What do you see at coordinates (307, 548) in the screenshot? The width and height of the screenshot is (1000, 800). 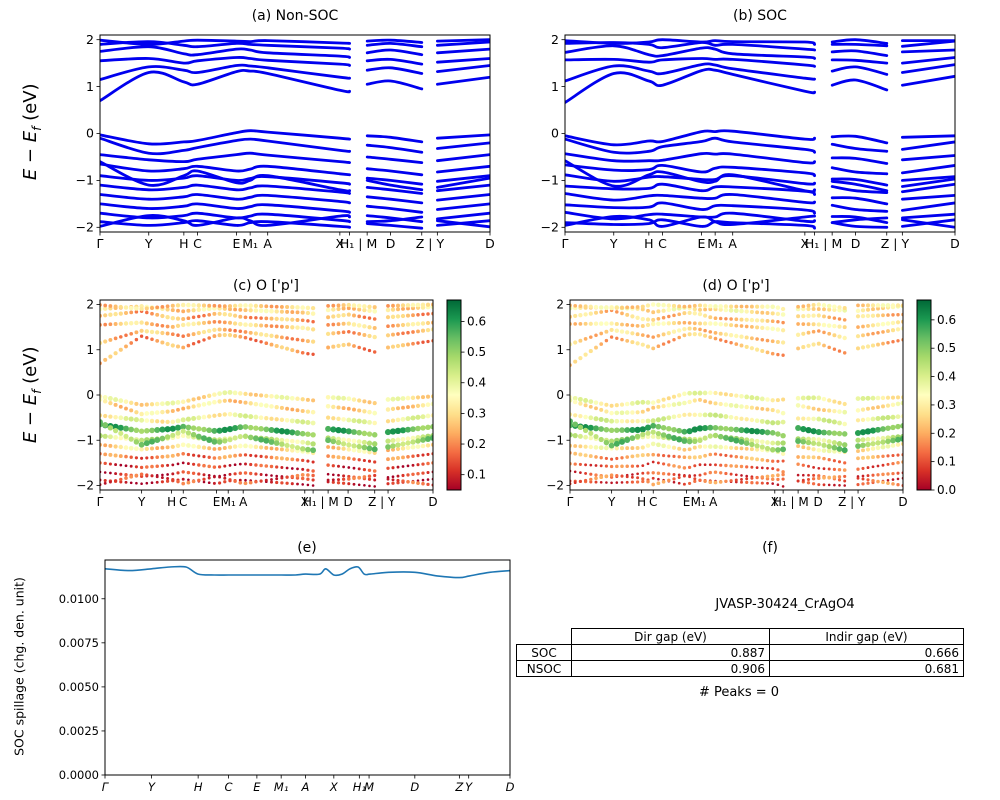 I see `panel-e-title: (e)` at bounding box center [307, 548].